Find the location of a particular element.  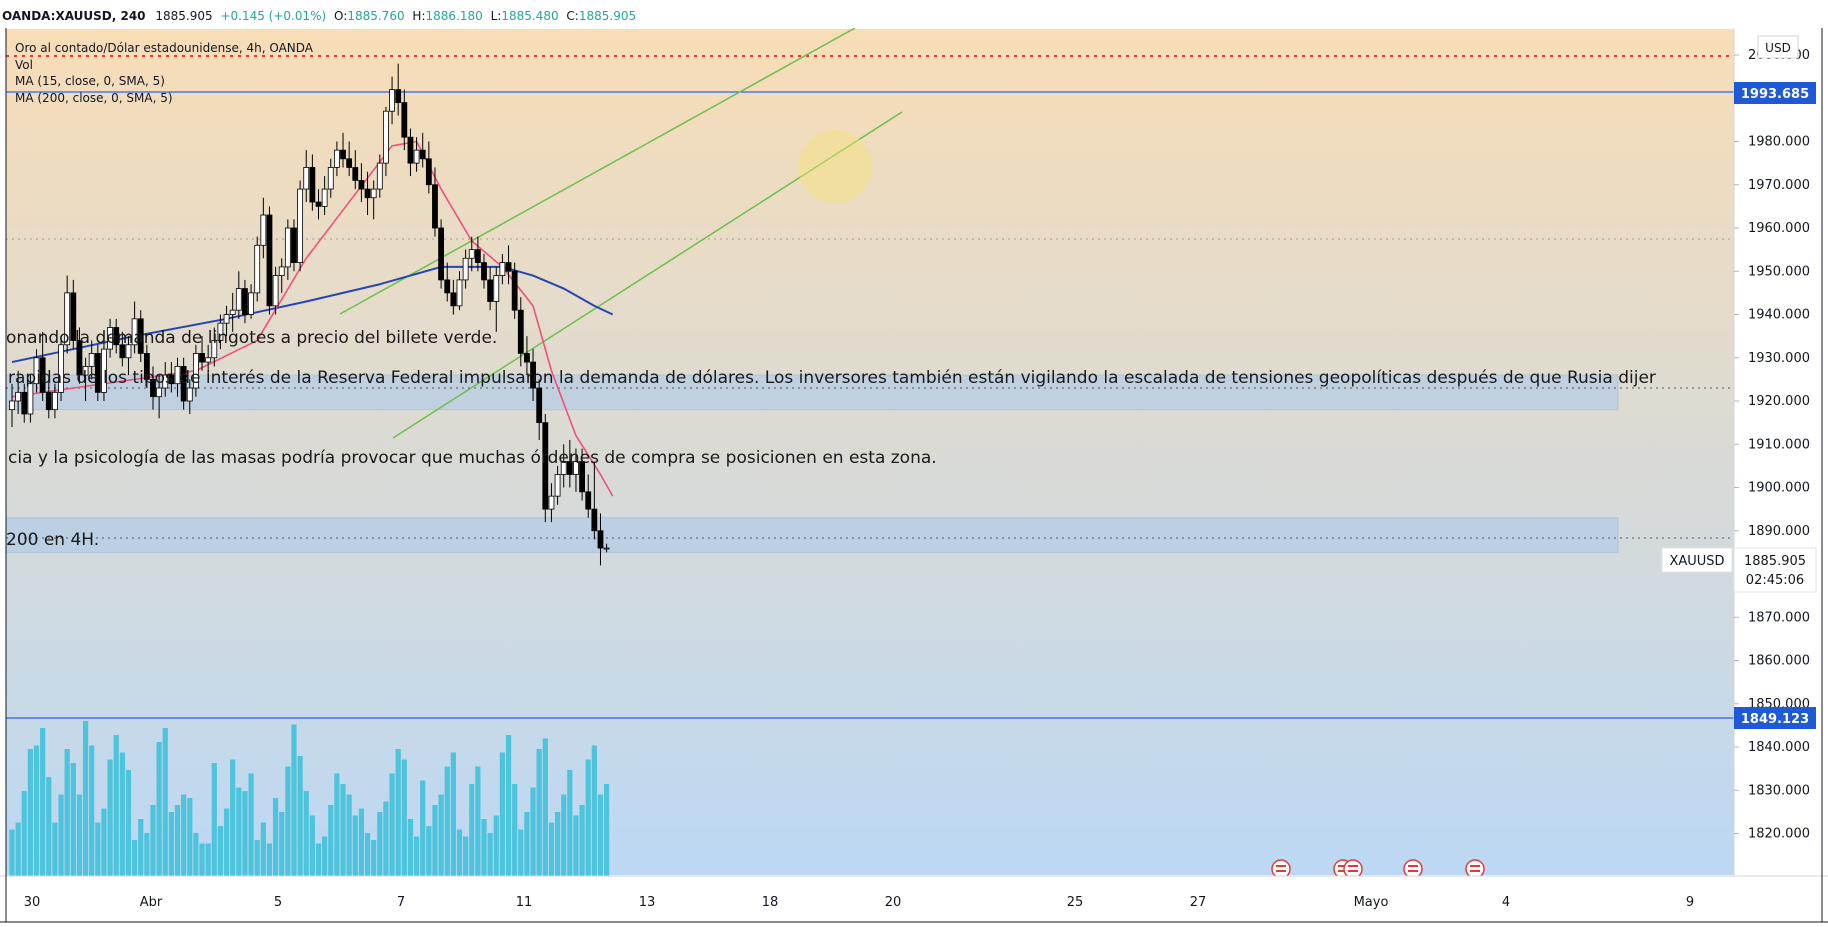

currency-label: USD is located at coordinates (1778, 48).